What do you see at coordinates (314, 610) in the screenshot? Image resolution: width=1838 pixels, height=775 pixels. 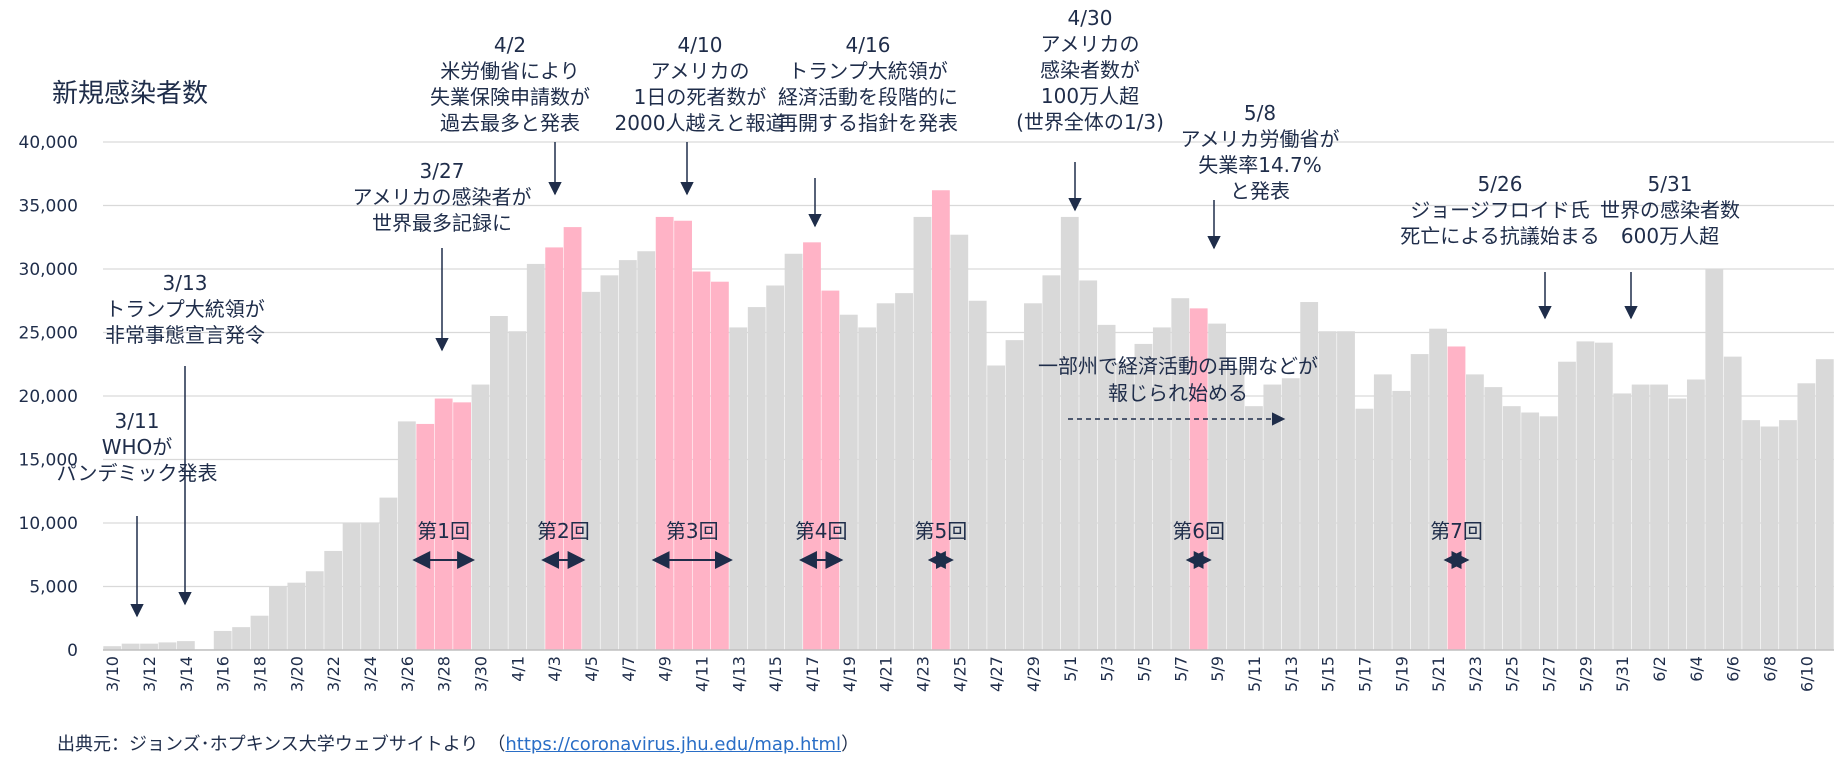 I see `bar-3/21` at bounding box center [314, 610].